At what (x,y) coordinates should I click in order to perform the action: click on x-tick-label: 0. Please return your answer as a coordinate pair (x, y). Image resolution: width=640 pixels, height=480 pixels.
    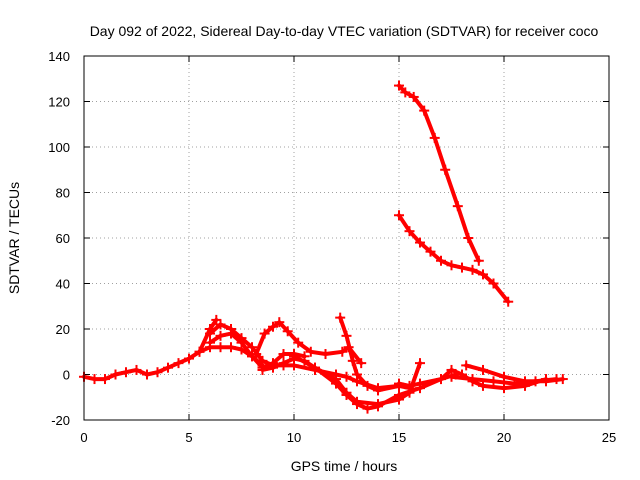
    Looking at the image, I should click on (83, 437).